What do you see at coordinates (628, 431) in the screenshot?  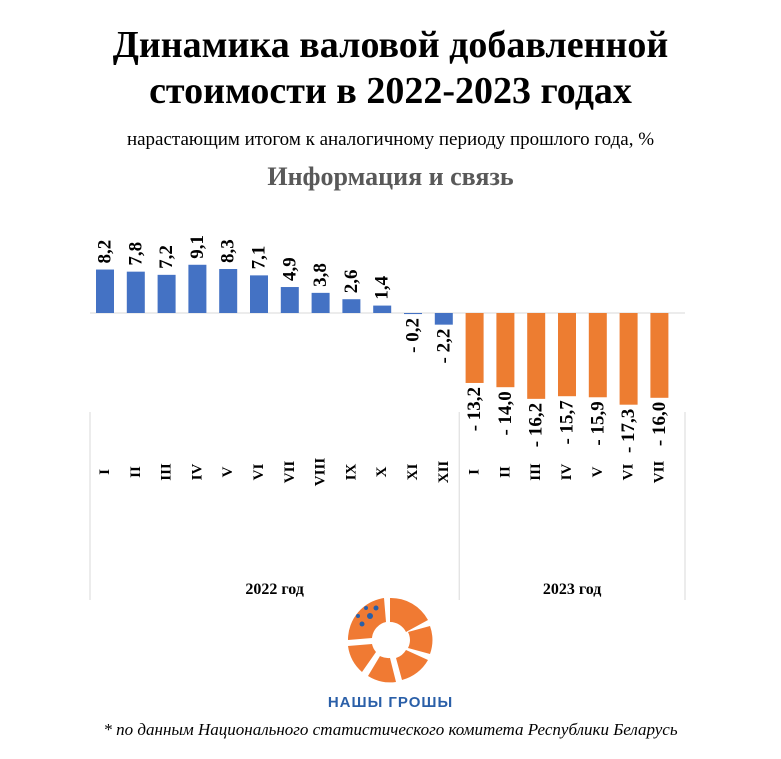 I see `data-label: - 17,3` at bounding box center [628, 431].